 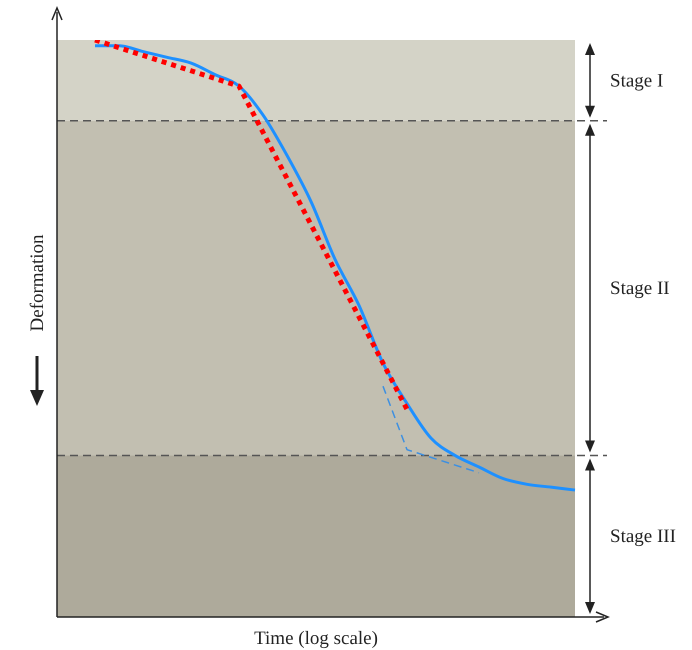 What do you see at coordinates (643, 537) in the screenshot?
I see `band-label: Stage III` at bounding box center [643, 537].